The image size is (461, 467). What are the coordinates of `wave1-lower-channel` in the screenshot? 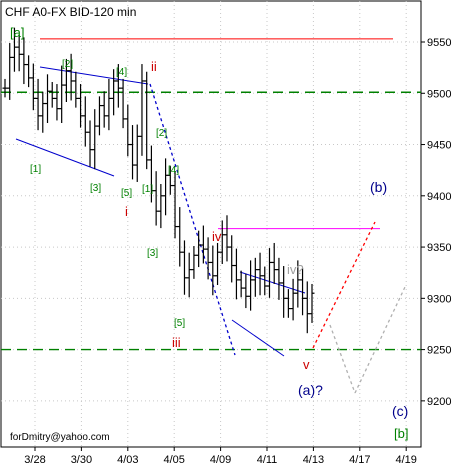 It's located at (65, 157).